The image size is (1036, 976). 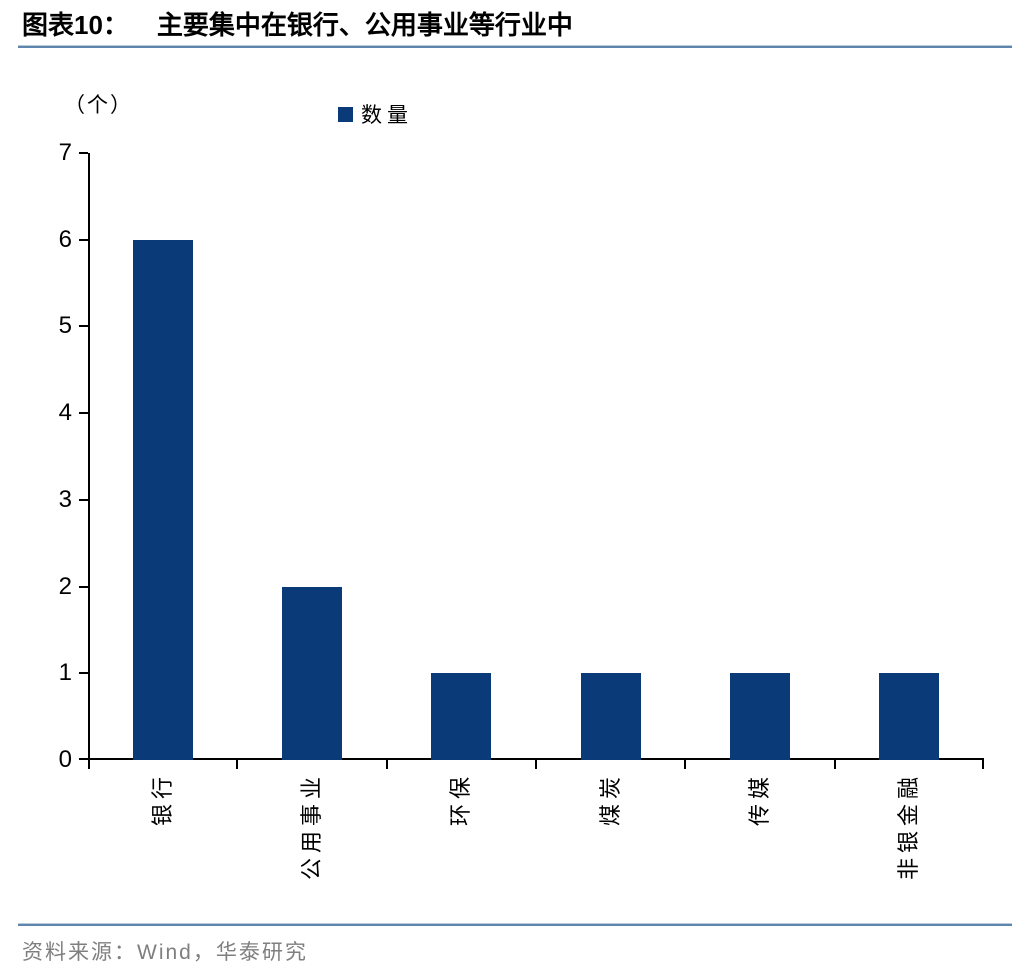 What do you see at coordinates (387, 115) in the screenshot?
I see `legend-label: 数量` at bounding box center [387, 115].